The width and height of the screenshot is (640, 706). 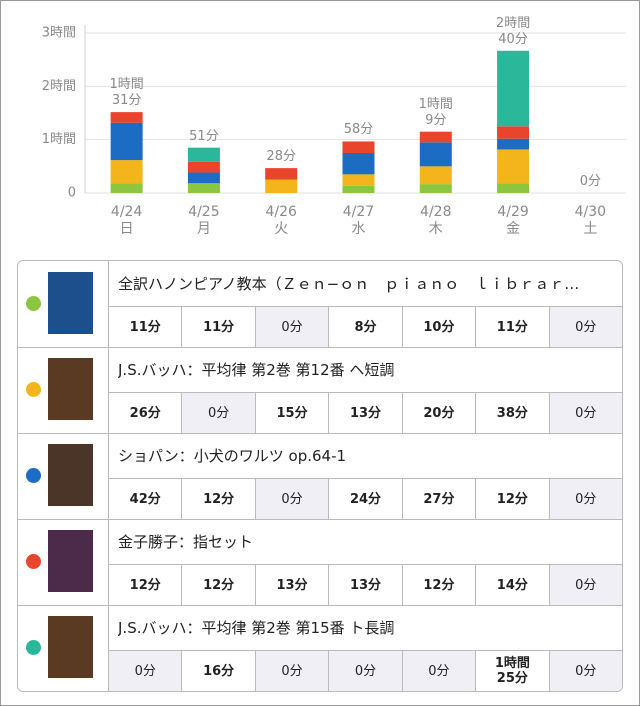 What do you see at coordinates (204, 136) in the screenshot?
I see `total-label: 51分` at bounding box center [204, 136].